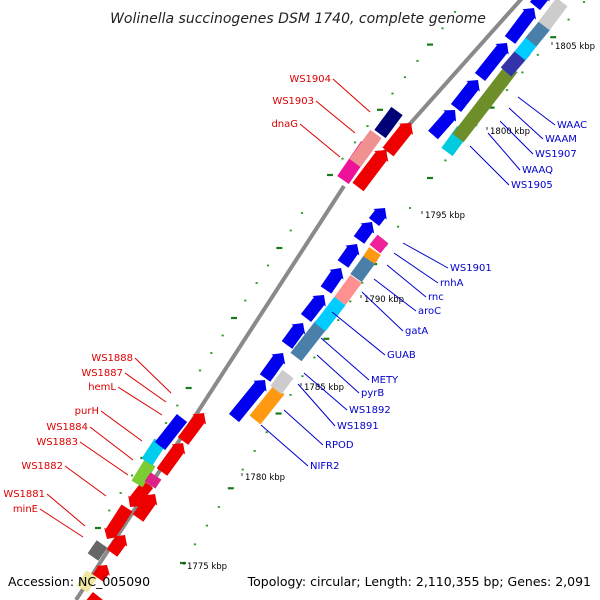 The height and width of the screenshot is (600, 600). Describe the element at coordinates (293, 101) in the screenshot. I see `gene-label: WS1903` at that location.